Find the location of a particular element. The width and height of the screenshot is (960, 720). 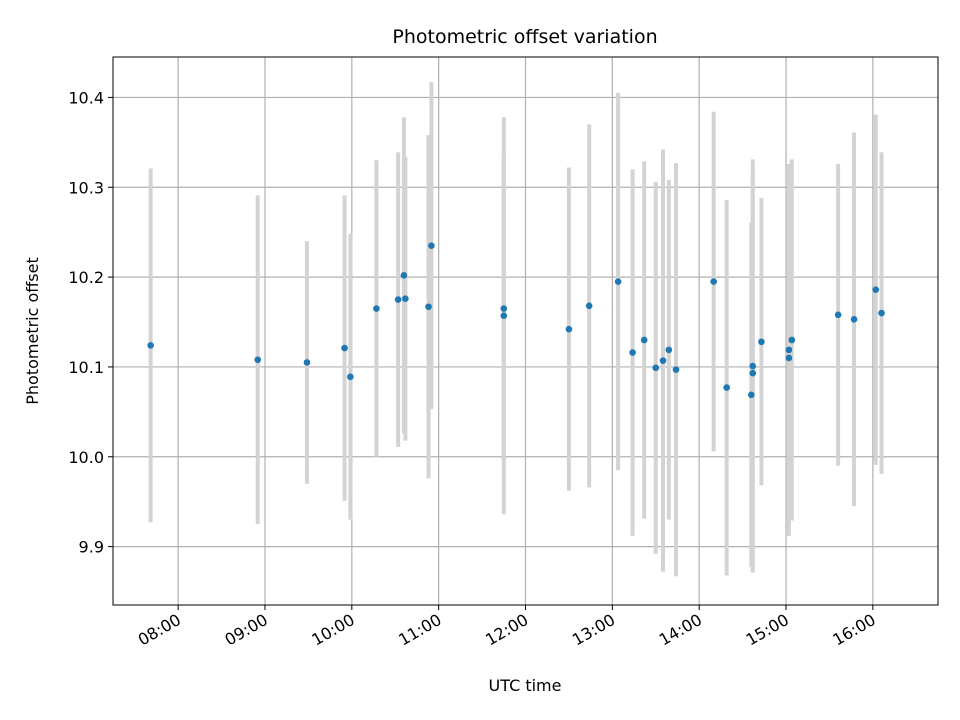

chart-title: Photometric offset variation is located at coordinates (524, 37).